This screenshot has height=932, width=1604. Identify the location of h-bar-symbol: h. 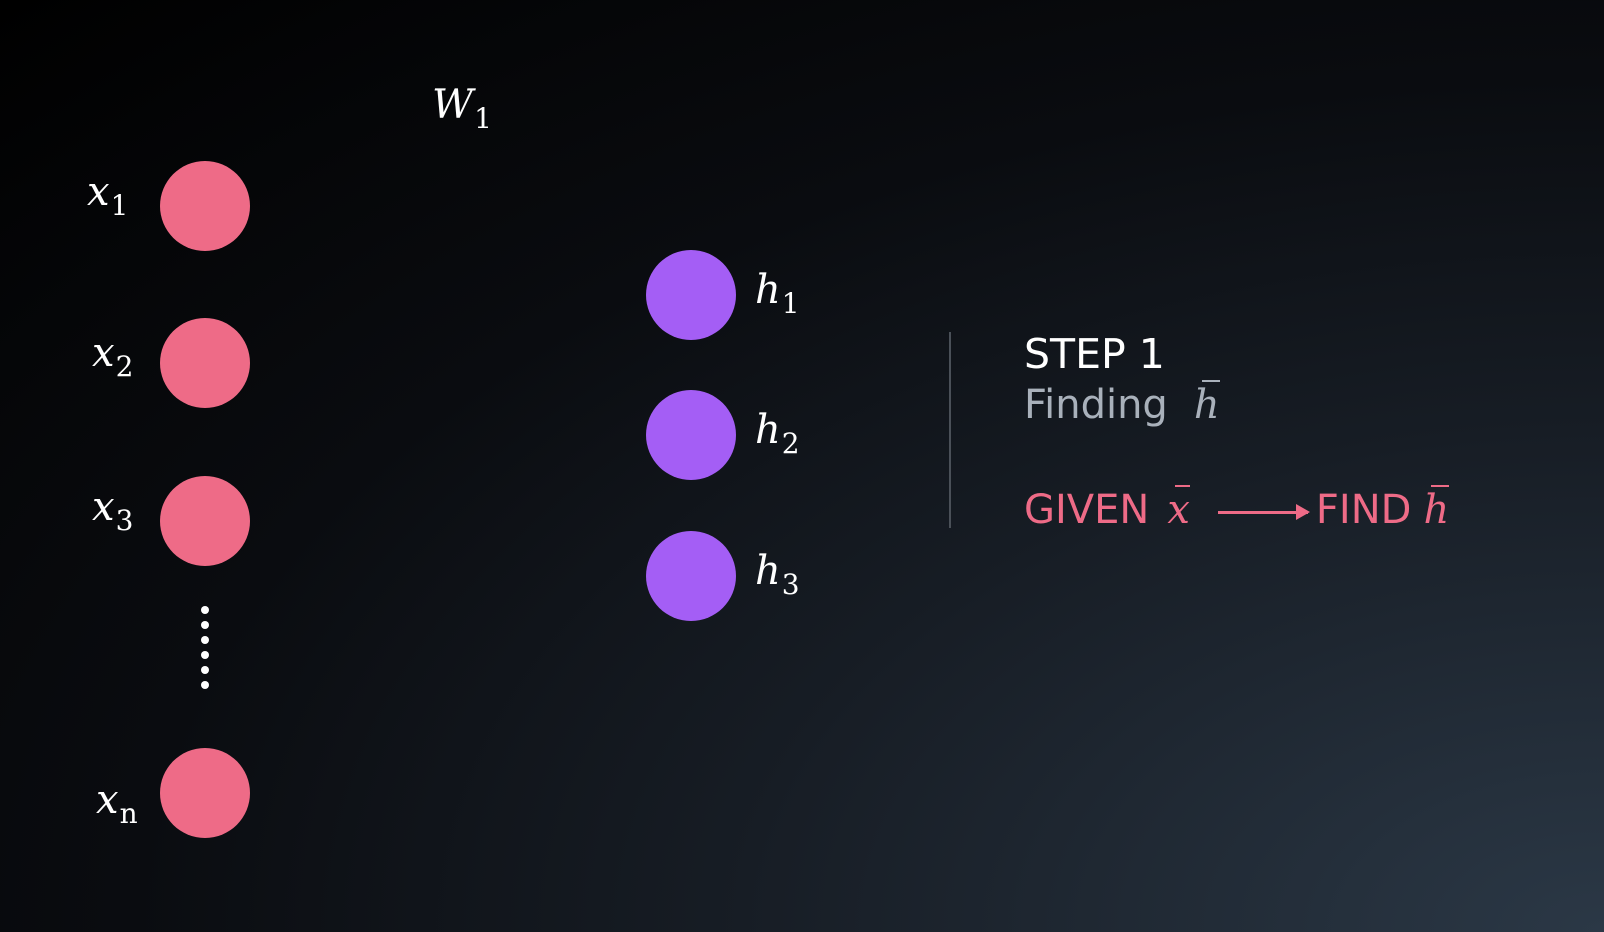
(1206, 404).